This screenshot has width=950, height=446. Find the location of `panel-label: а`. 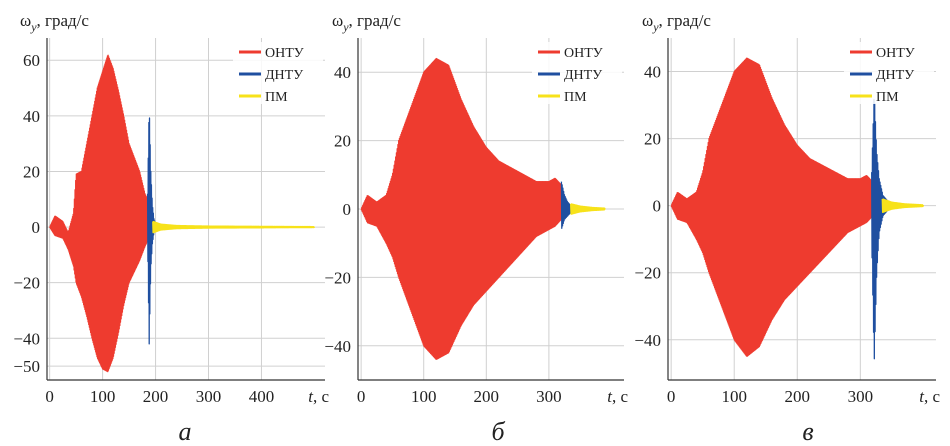

panel-label: а is located at coordinates (185, 431).